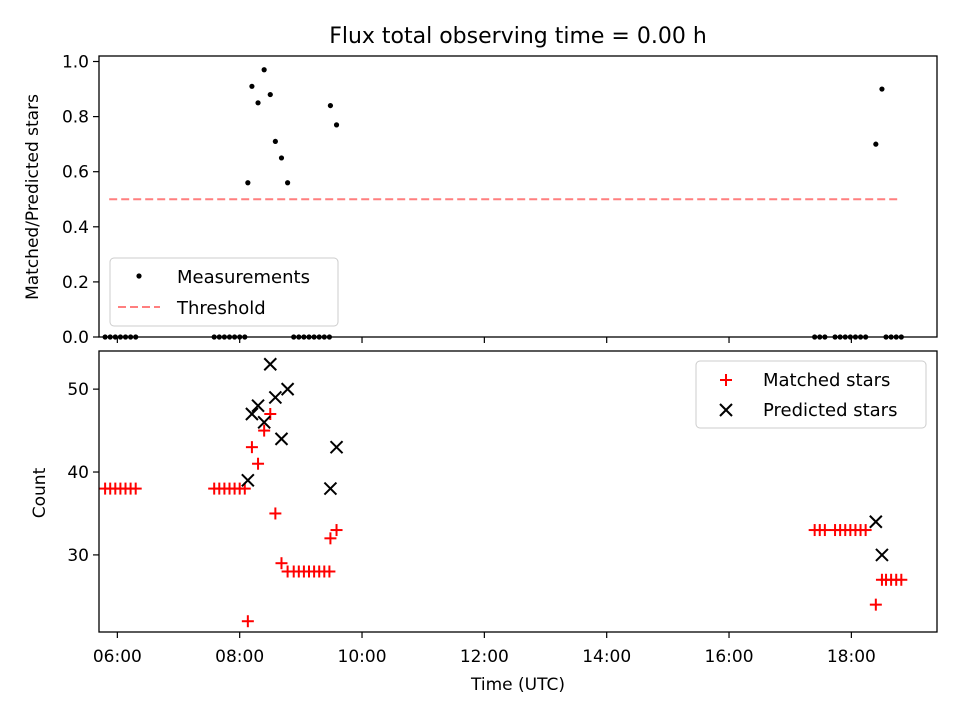 The image size is (960, 720). I want to click on legend-measurements-marker, so click(139, 276).